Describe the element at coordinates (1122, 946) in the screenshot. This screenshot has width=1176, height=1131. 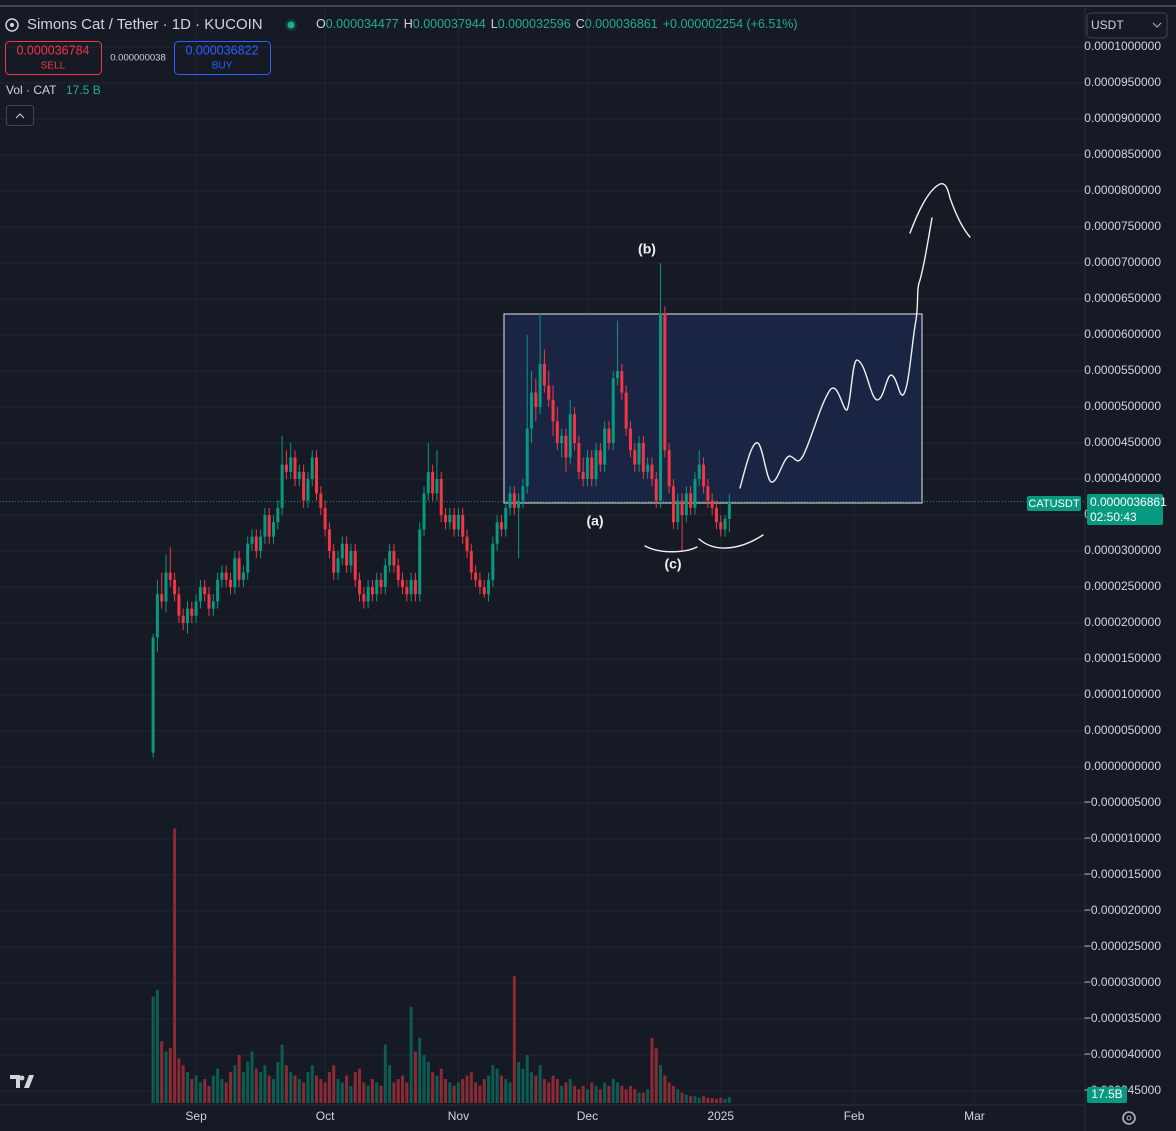
I see `y-tick-label: −0.000025000` at that location.